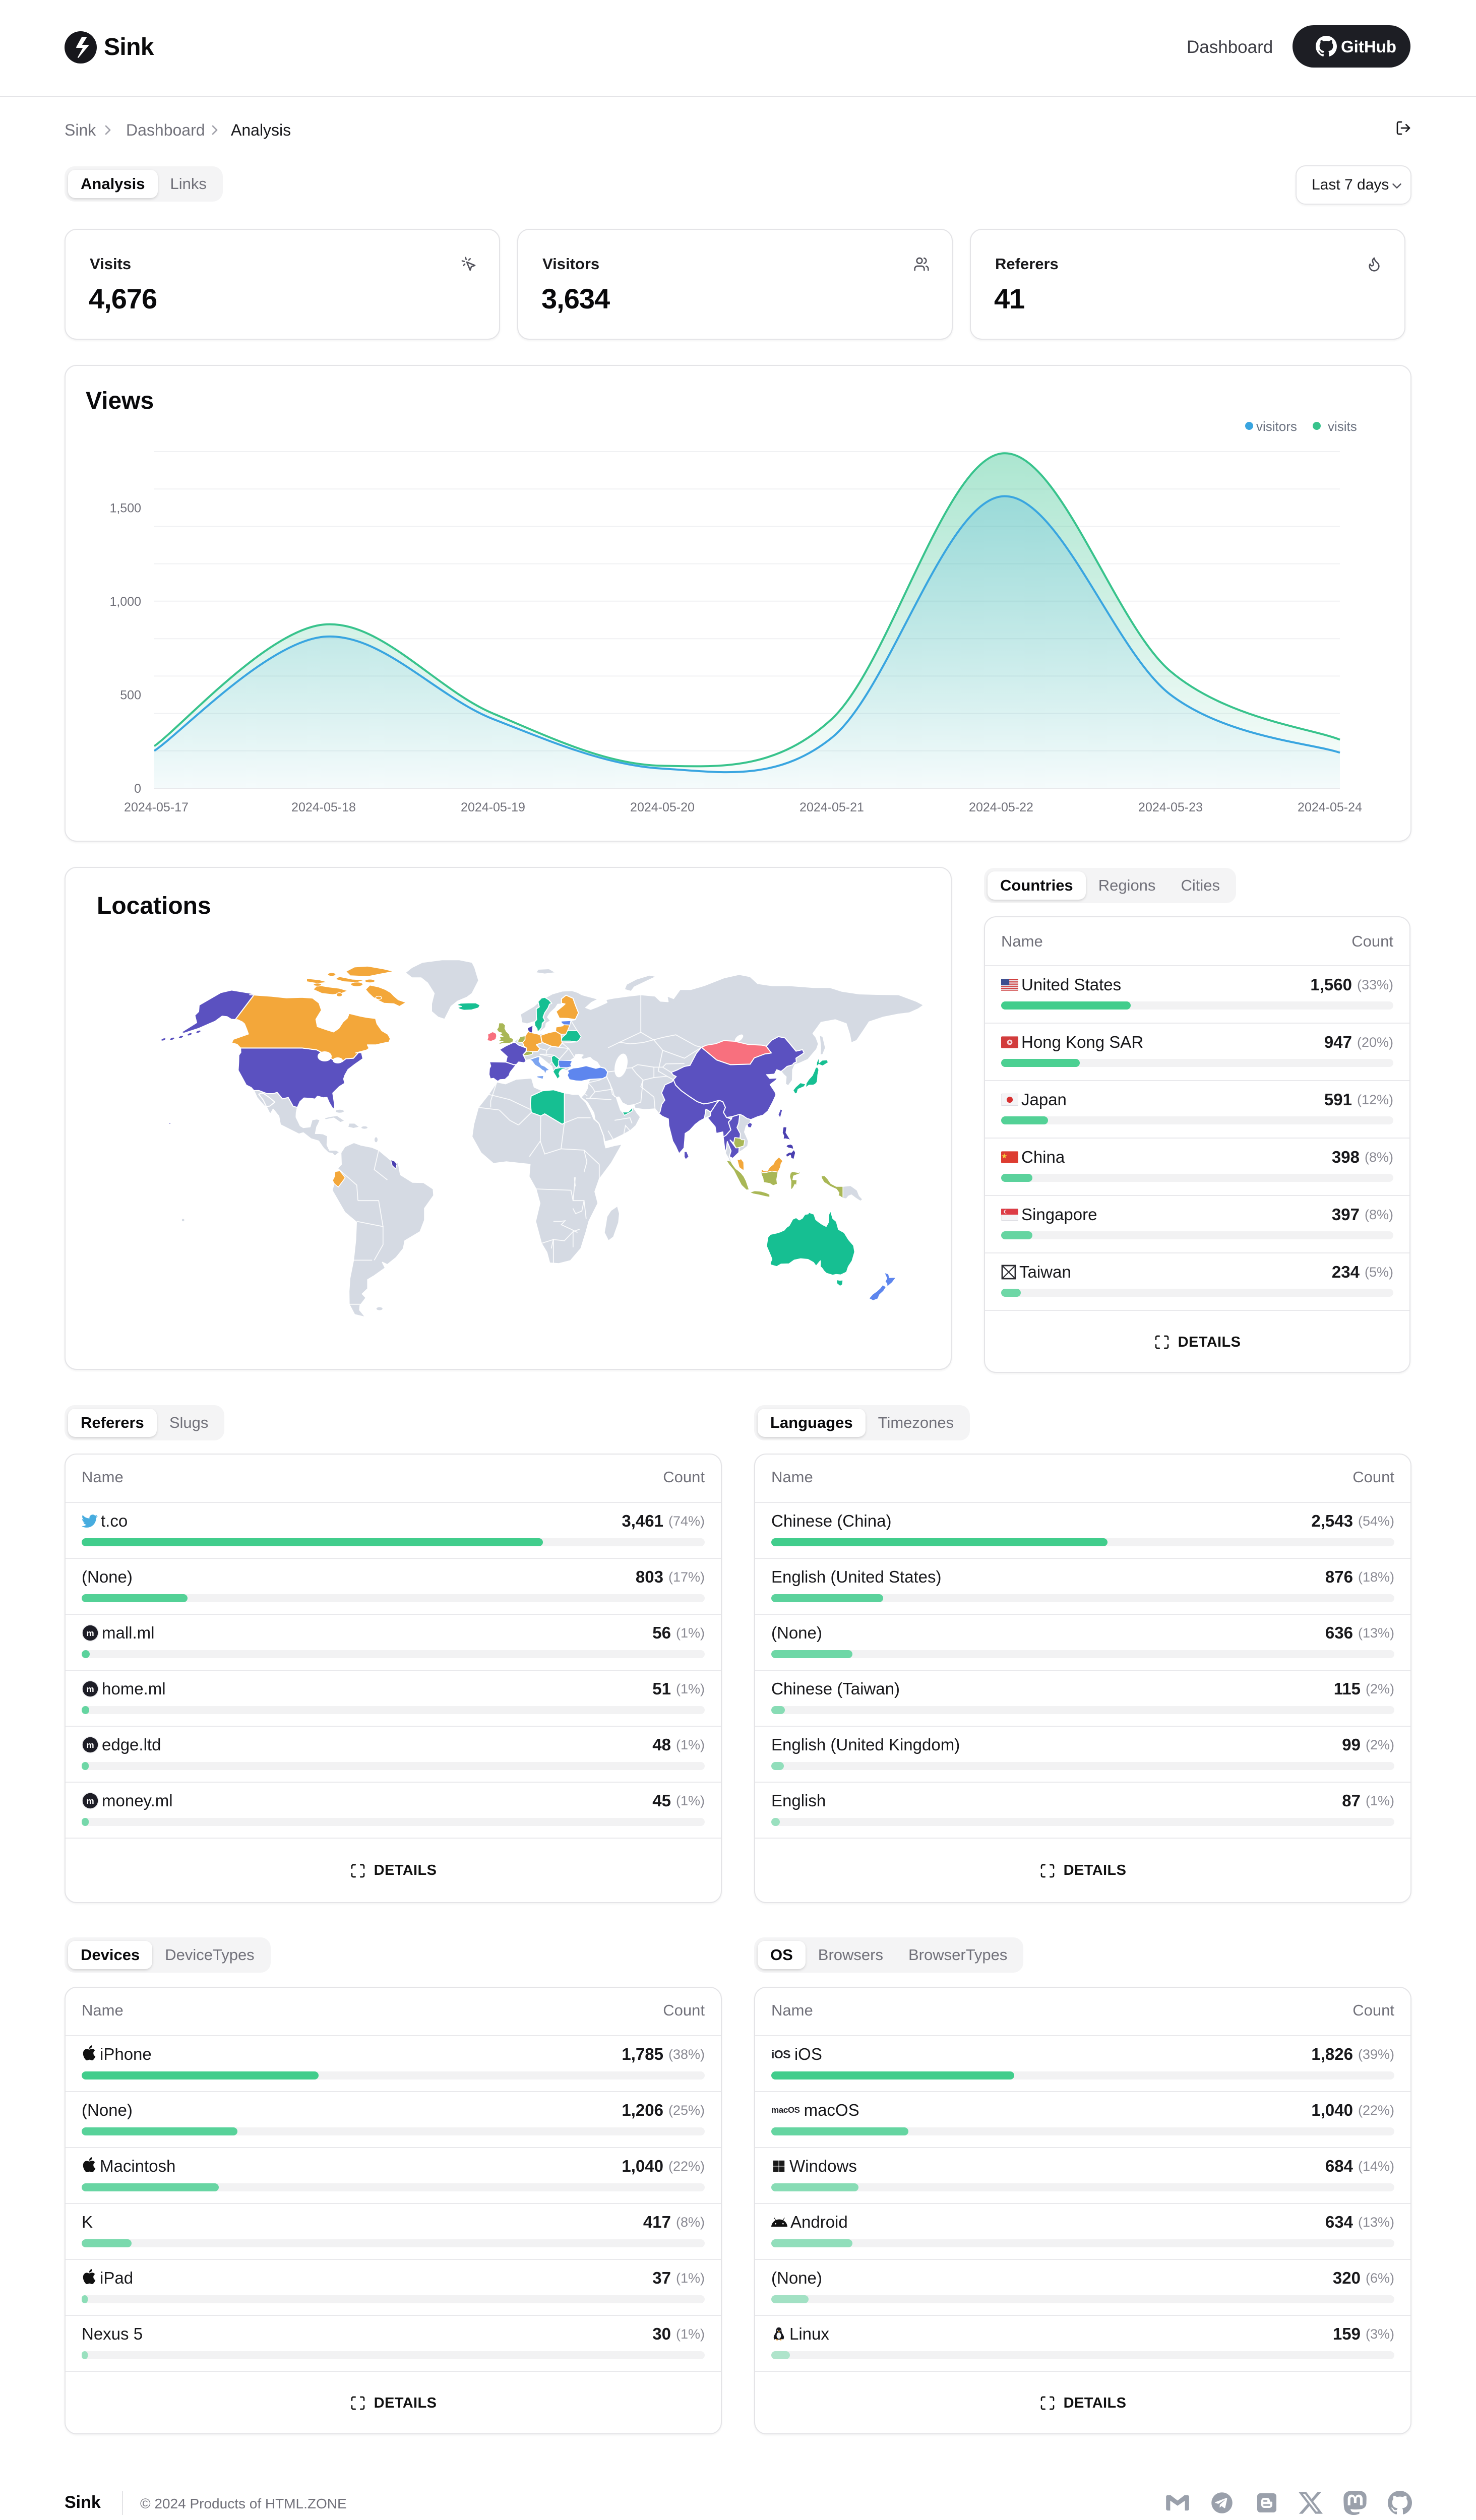 This screenshot has height=2520, width=1476. Describe the element at coordinates (125, 508) in the screenshot. I see `svg-text: 1,500` at that location.